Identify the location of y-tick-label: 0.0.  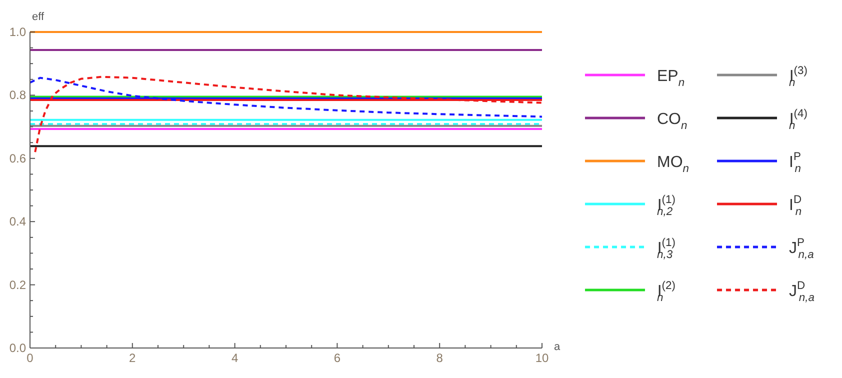
(17, 348).